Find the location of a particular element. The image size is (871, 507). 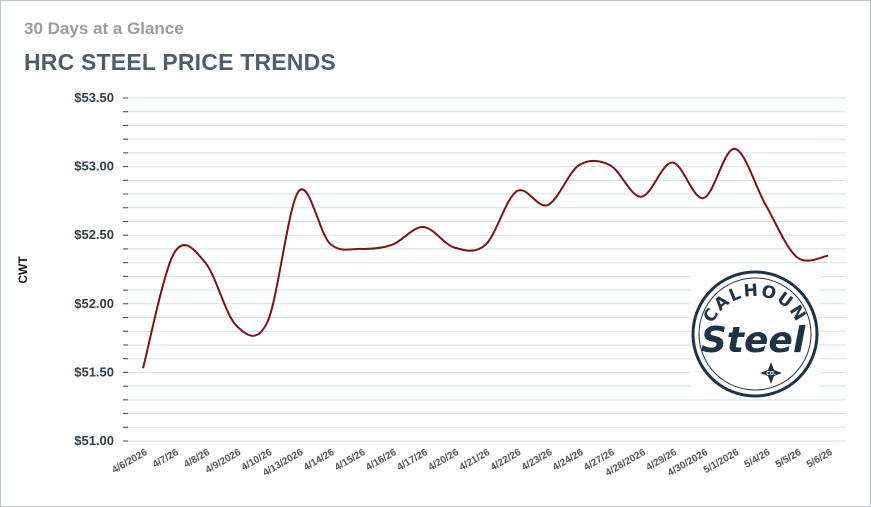

y-tick-label: $53.00 is located at coordinates (94, 166).